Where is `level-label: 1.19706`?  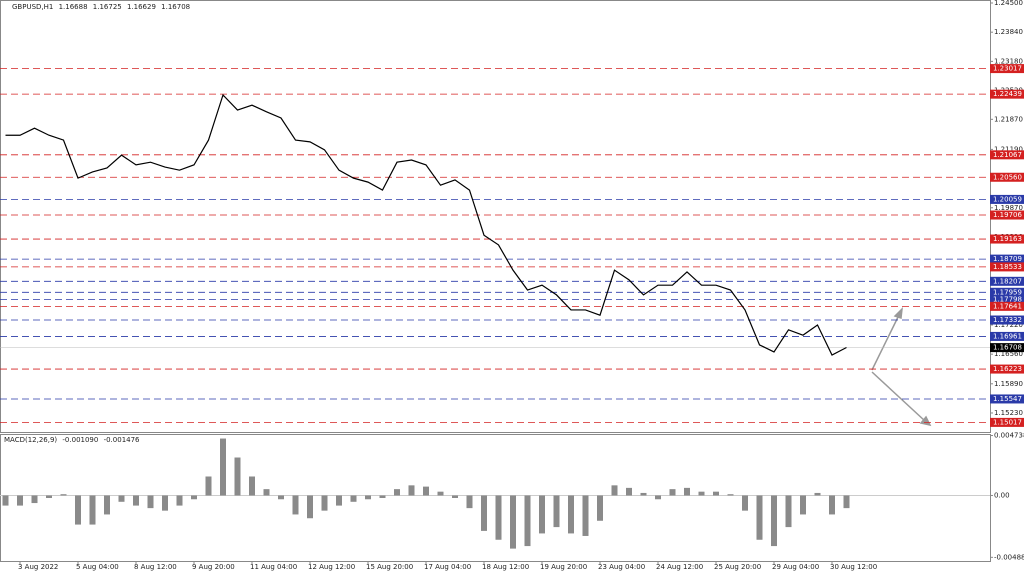
level-label: 1.19706 is located at coordinates (1007, 215).